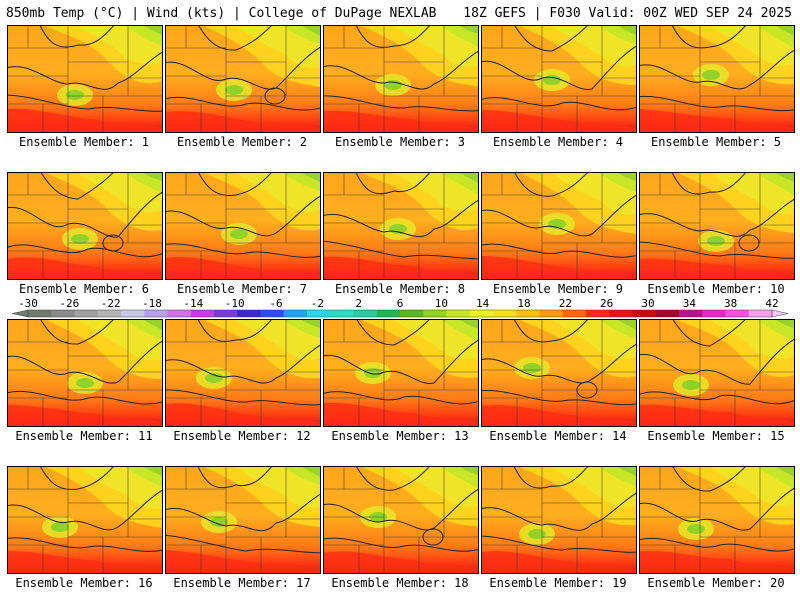 The width and height of the screenshot is (800, 600). I want to click on colorbar-tick-label: -6, so click(275, 303).